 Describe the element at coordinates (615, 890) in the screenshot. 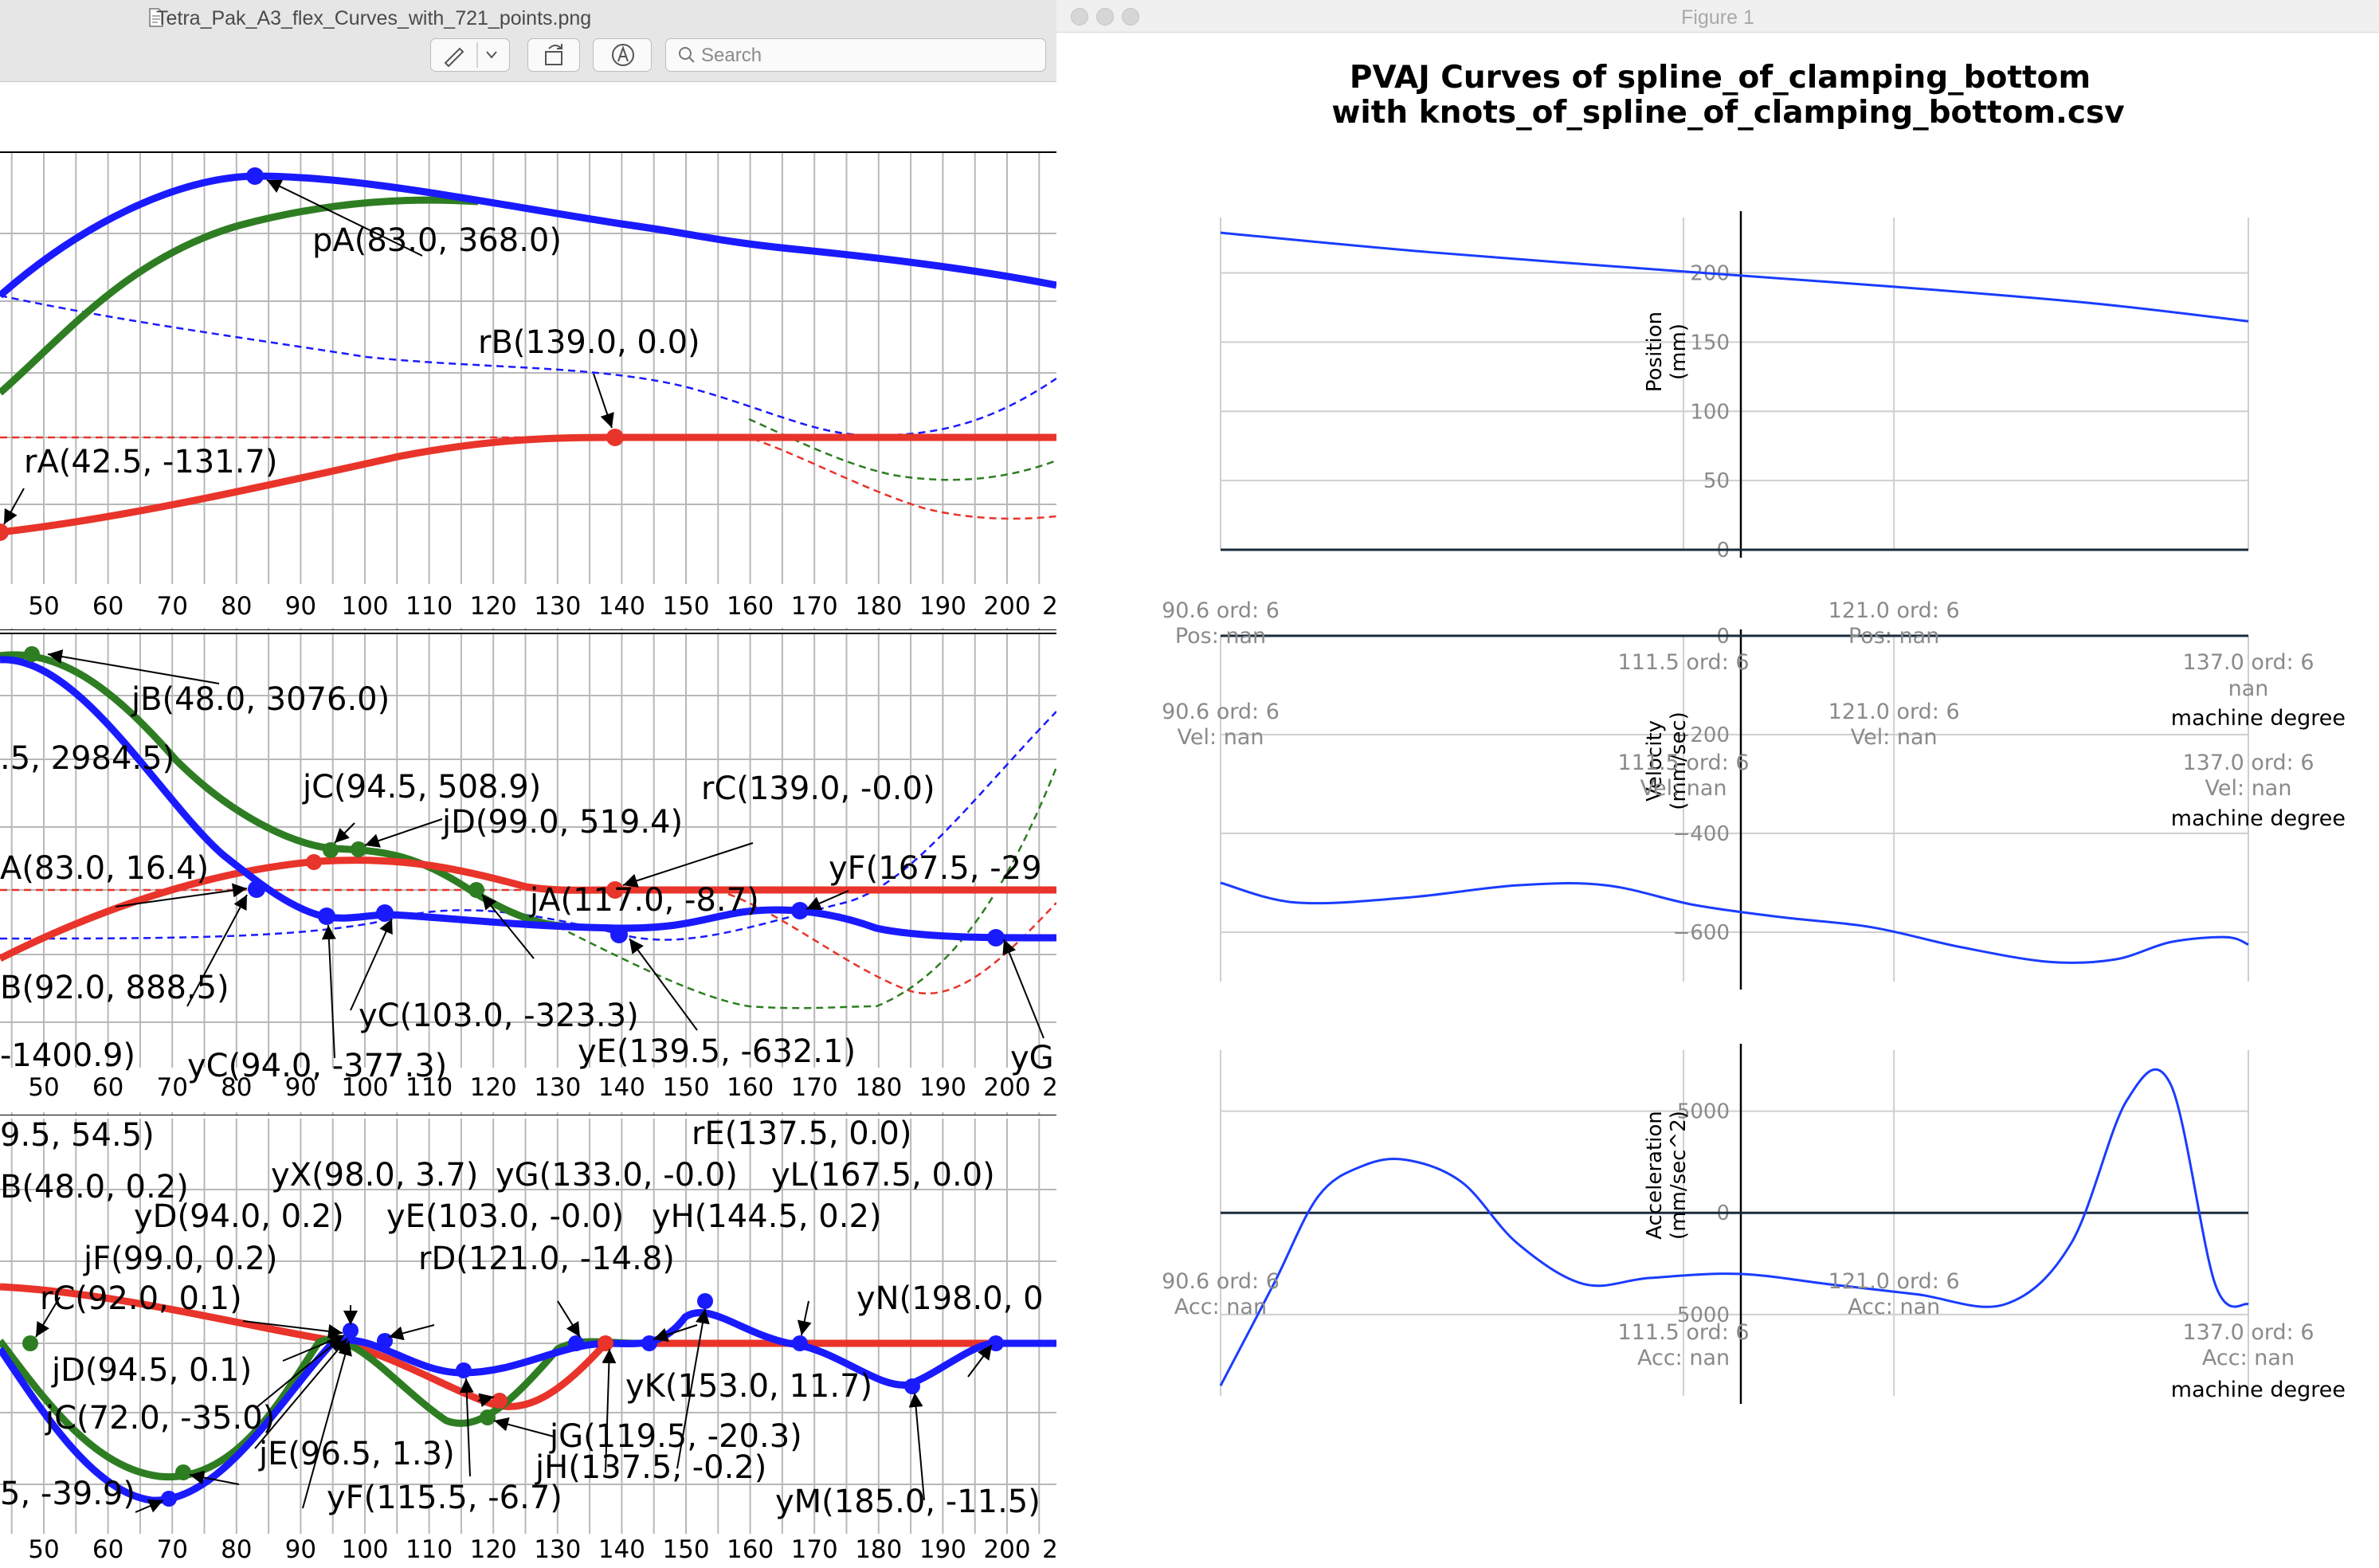

I see `point-rC` at that location.